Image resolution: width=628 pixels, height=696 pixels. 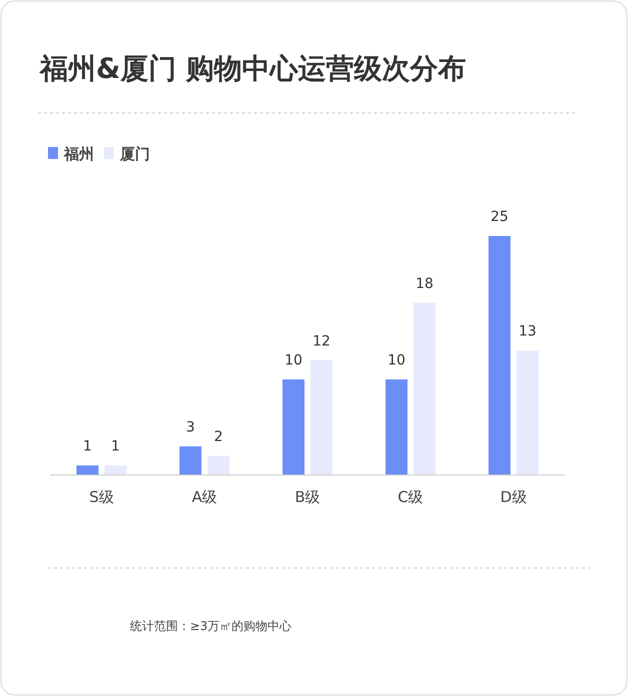 I want to click on data-label: 18, so click(x=425, y=284).